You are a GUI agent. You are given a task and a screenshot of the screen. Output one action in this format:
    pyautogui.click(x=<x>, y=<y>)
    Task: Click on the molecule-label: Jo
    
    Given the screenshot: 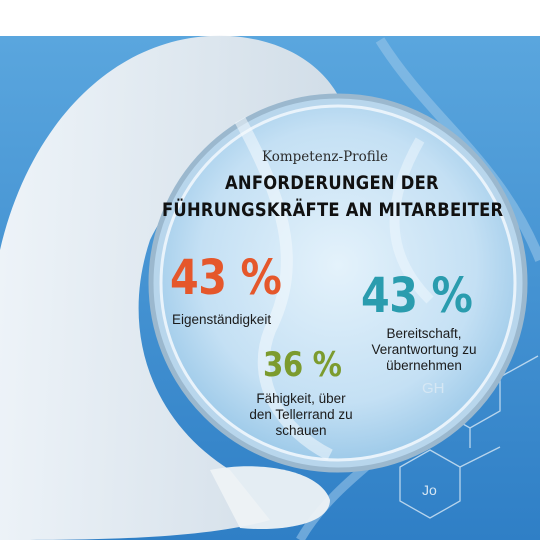 What is the action you would take?
    pyautogui.click(x=429, y=490)
    